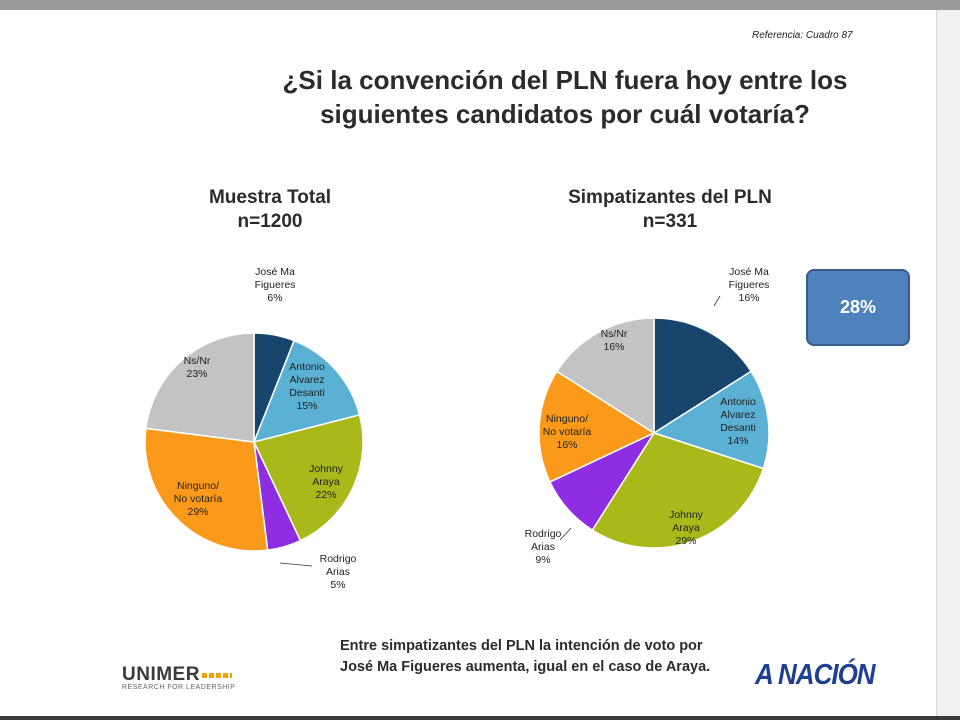 The width and height of the screenshot is (960, 720). What do you see at coordinates (480, 718) in the screenshot?
I see `bottom-border` at bounding box center [480, 718].